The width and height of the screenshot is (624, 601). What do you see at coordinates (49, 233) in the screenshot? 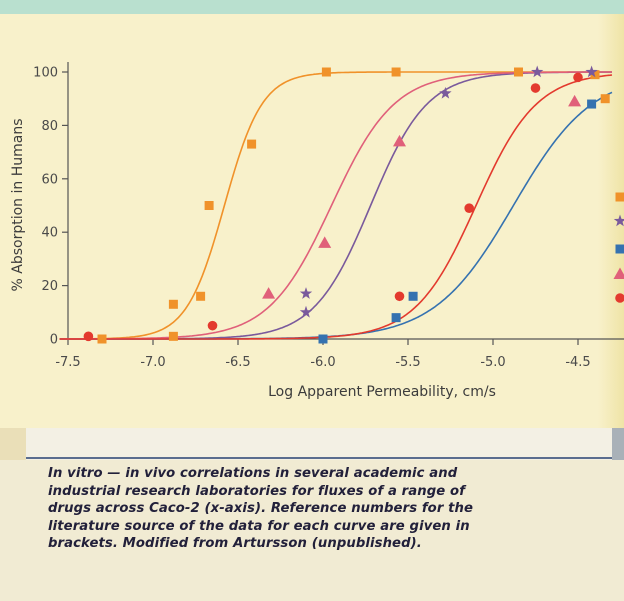
I see `y-tick-label: 40` at bounding box center [49, 233].